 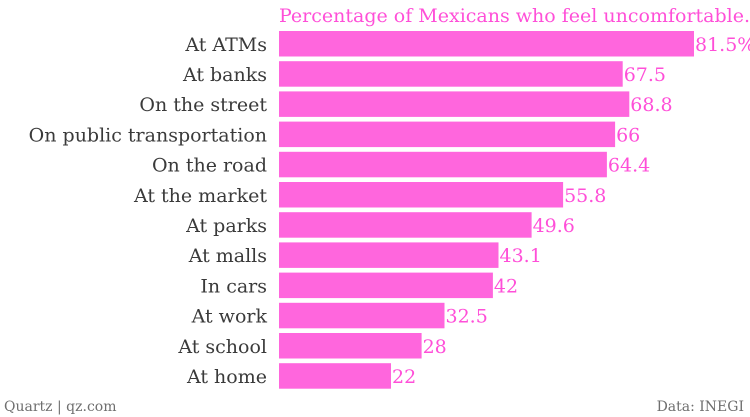 I want to click on category-label: In cars, so click(x=233, y=286).